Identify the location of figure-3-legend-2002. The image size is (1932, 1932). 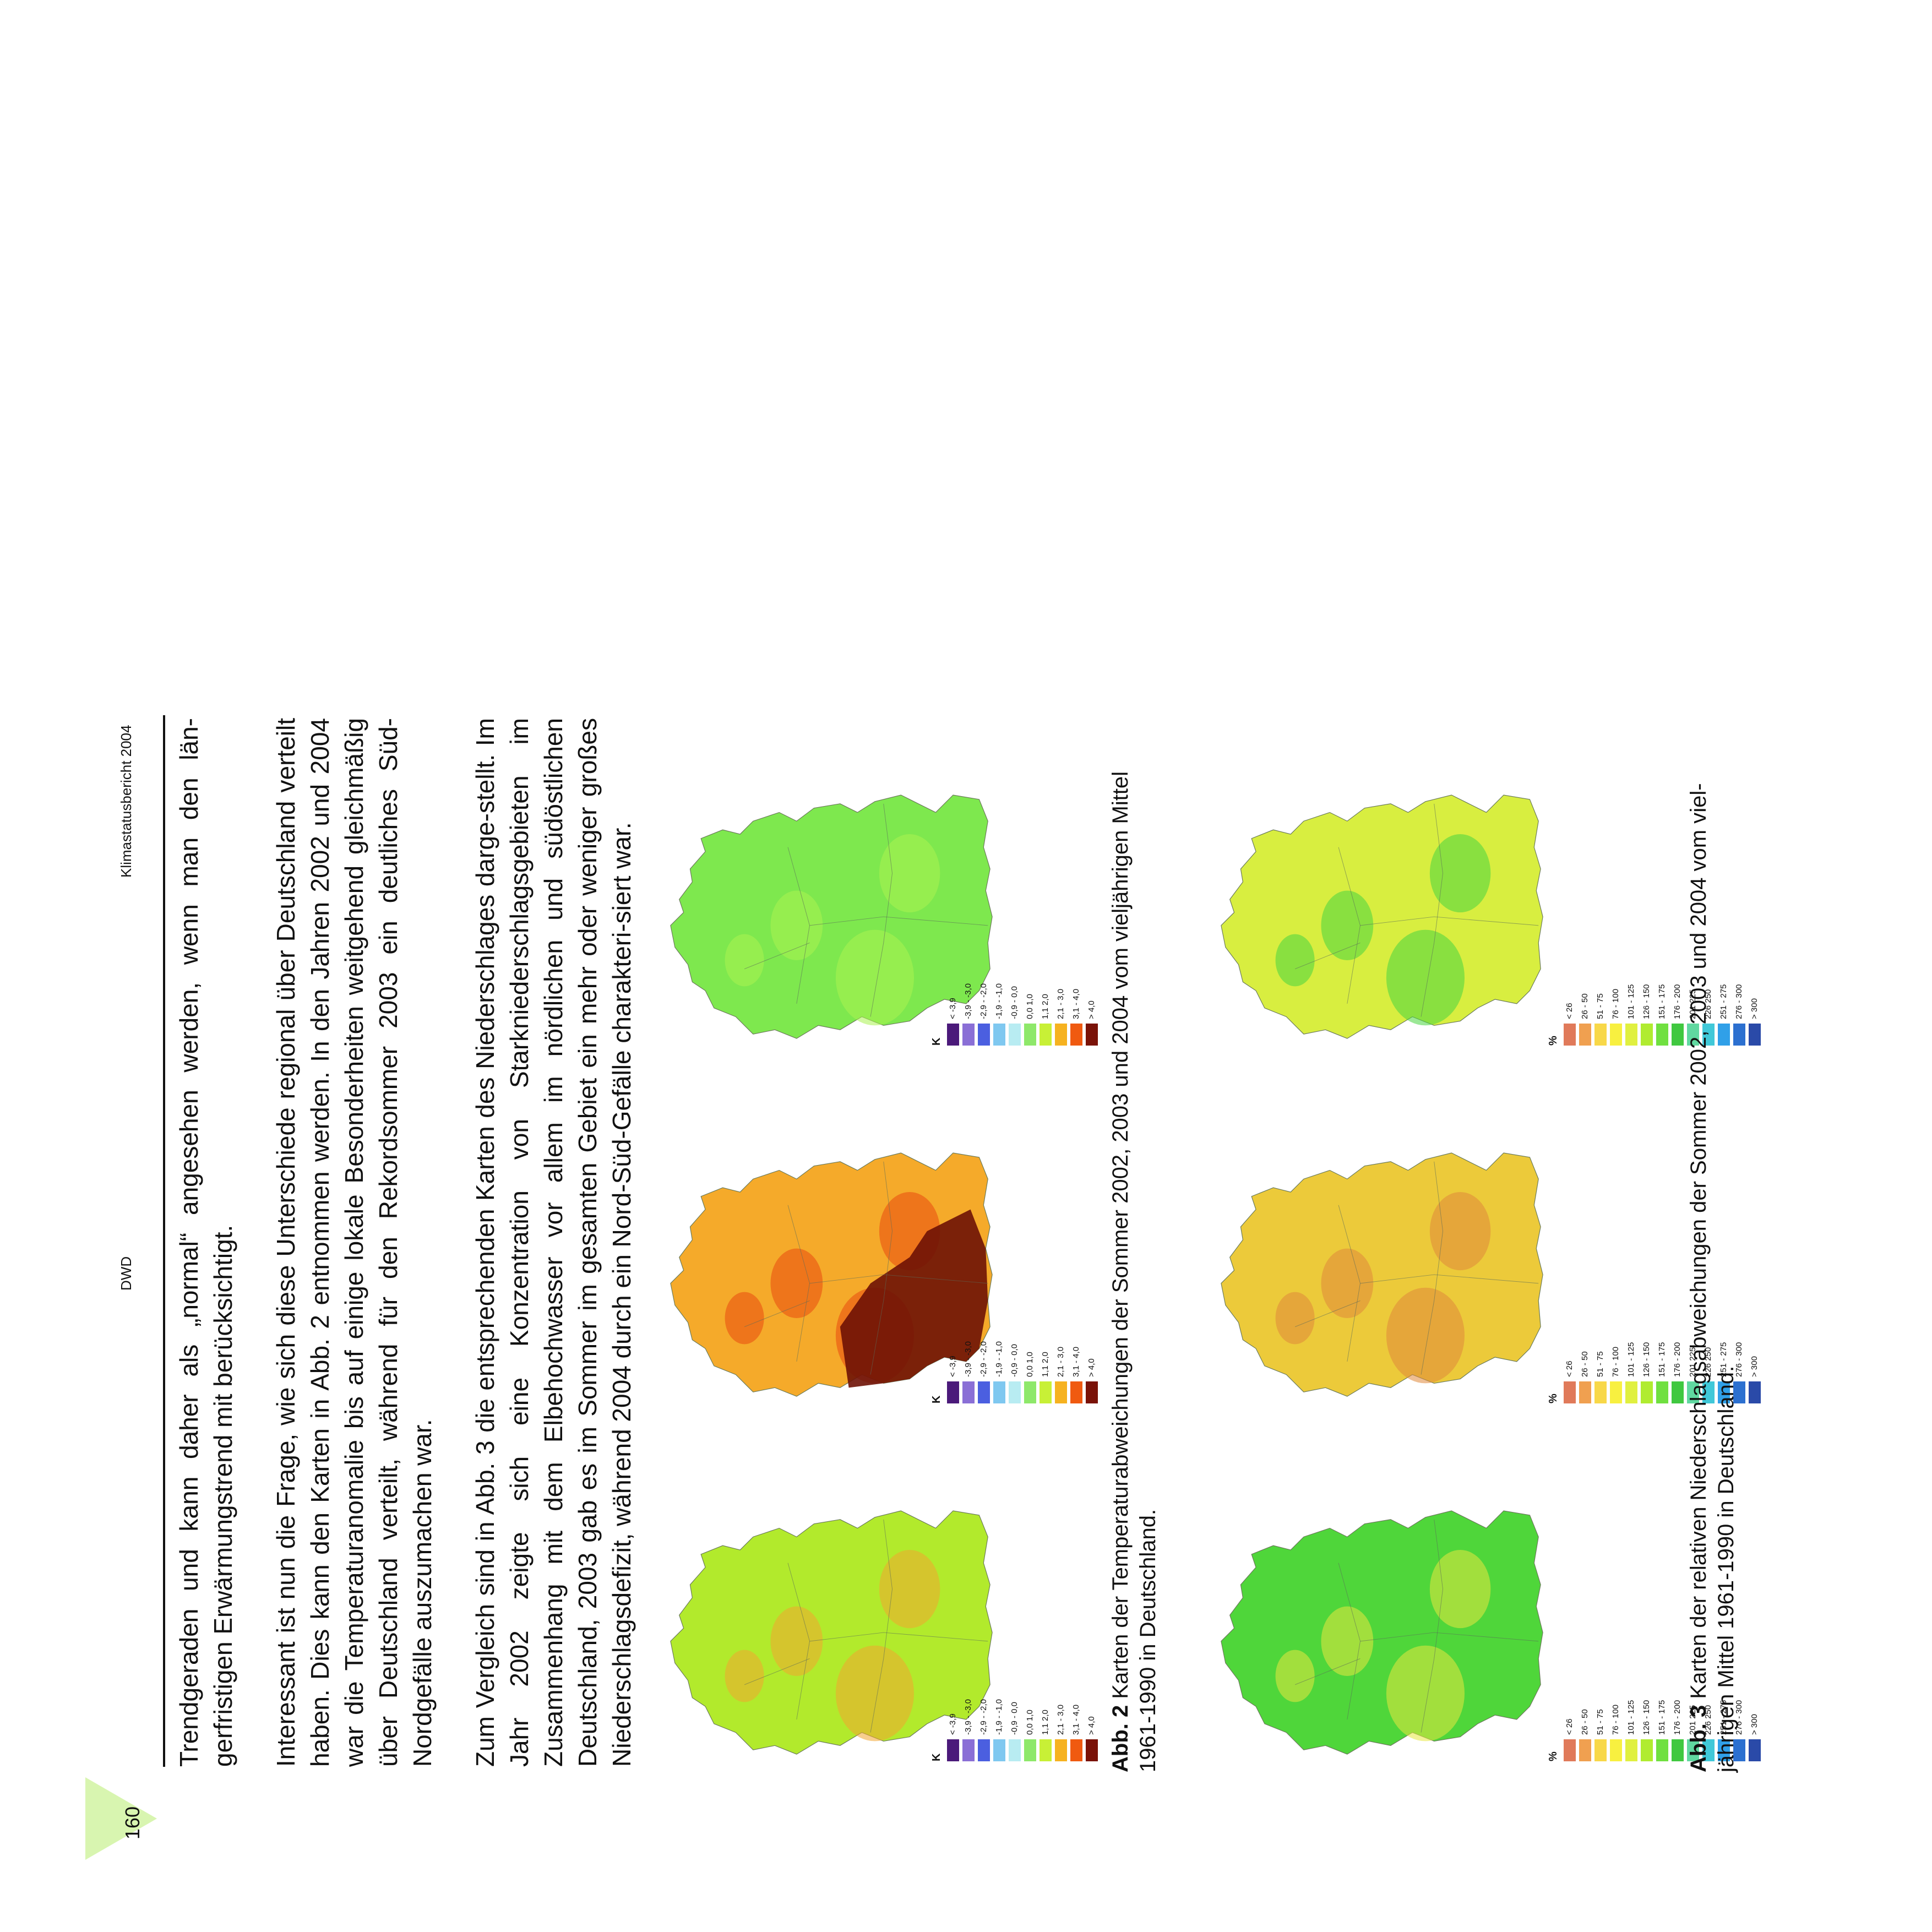
(1307, 1725).